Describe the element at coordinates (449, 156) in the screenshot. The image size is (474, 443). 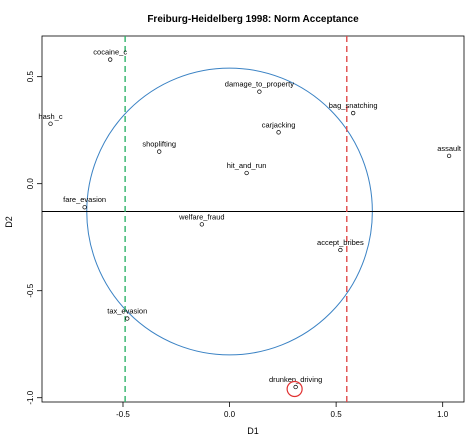
I see `data-point-assault` at that location.